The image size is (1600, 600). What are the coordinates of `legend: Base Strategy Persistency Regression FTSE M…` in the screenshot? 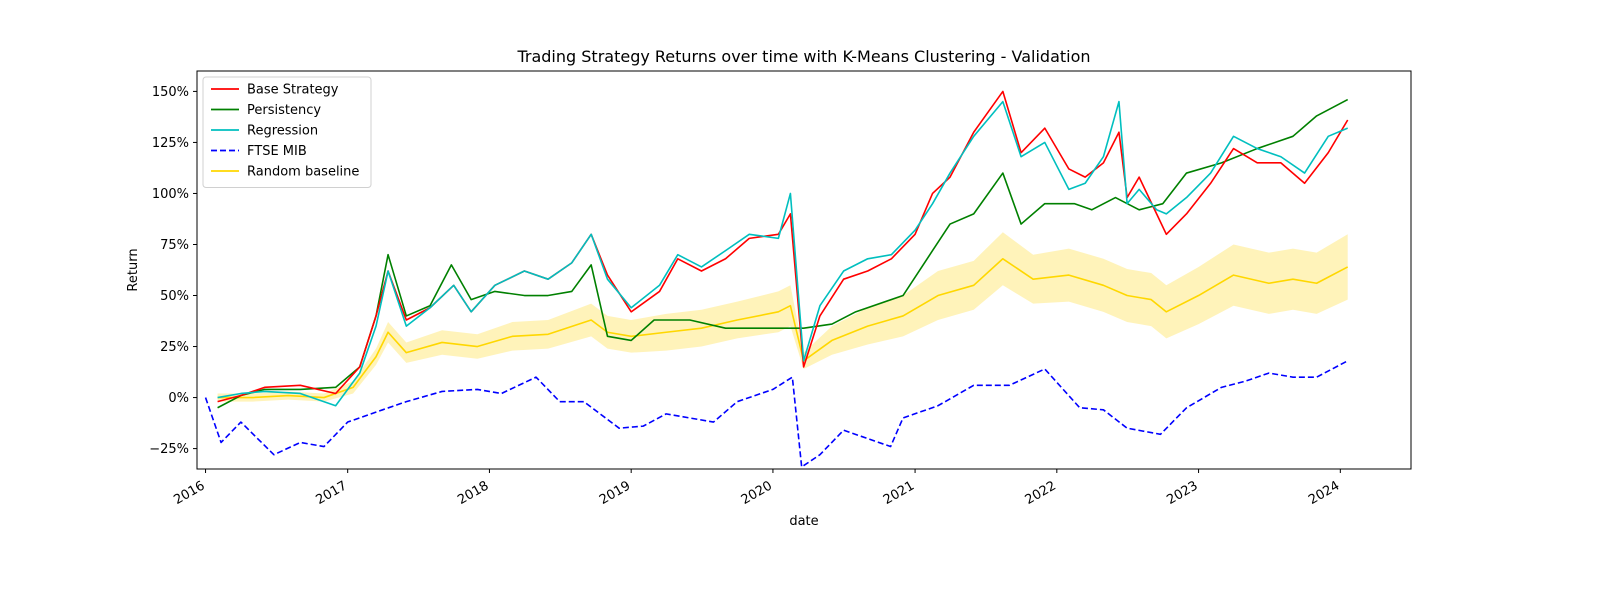 It's located at (287, 132).